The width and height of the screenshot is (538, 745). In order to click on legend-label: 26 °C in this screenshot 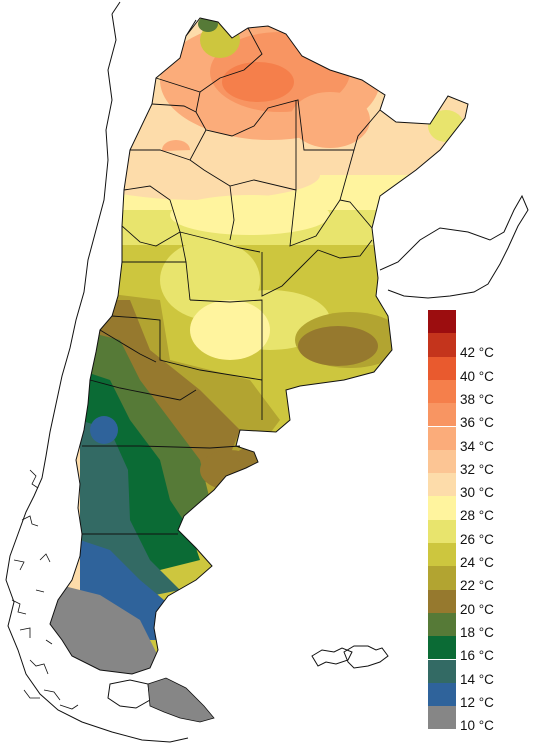, I will do `click(477, 539)`.